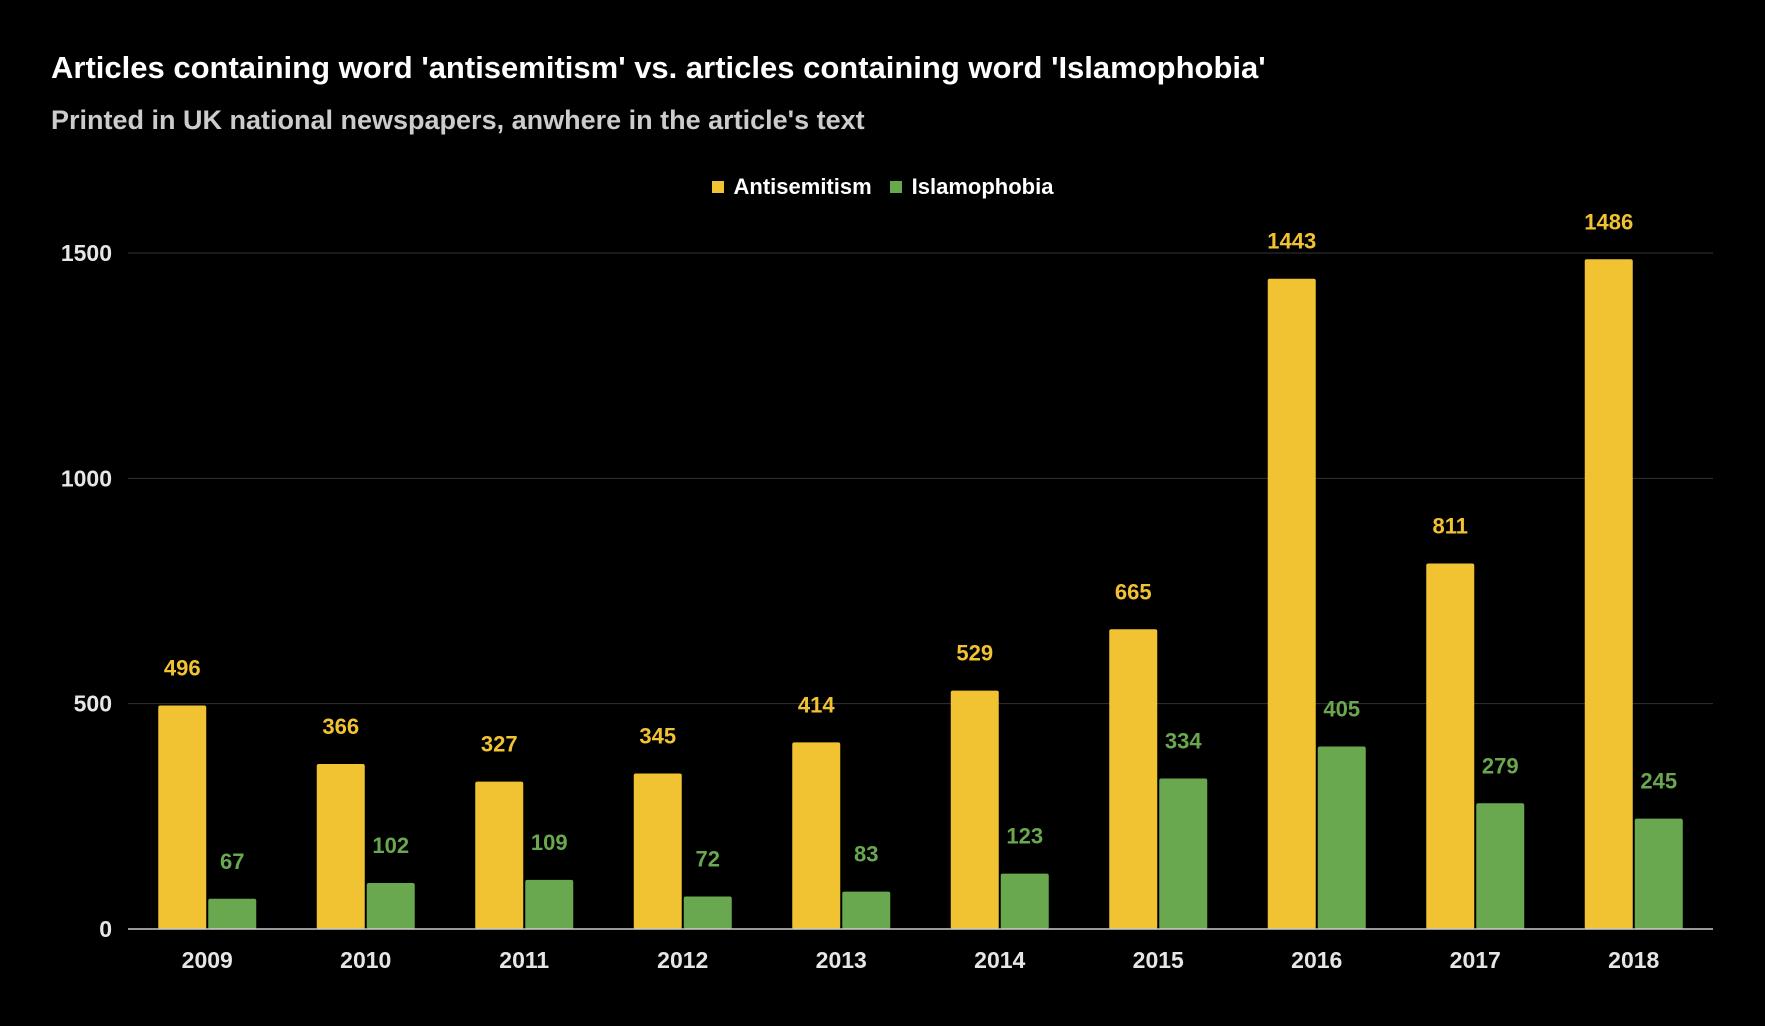 This screenshot has height=1026, width=1765. I want to click on data-label-islamophobia-2011: 109, so click(549, 842).